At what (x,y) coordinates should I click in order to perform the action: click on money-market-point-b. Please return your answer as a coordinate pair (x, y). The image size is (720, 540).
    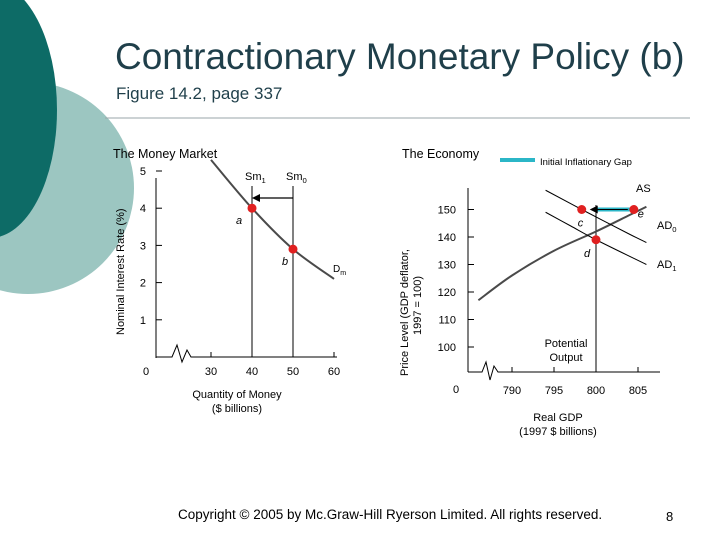
    Looking at the image, I should click on (293, 249).